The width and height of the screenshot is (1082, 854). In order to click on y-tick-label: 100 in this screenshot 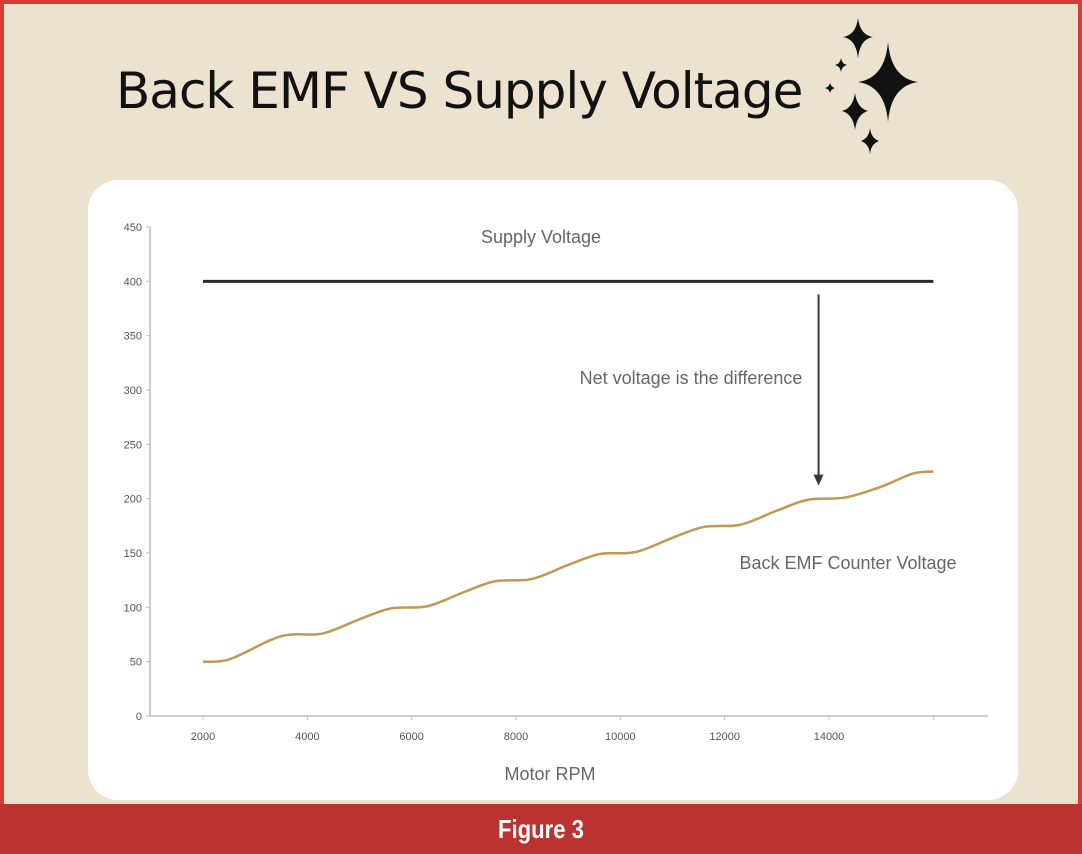, I will do `click(133, 608)`.